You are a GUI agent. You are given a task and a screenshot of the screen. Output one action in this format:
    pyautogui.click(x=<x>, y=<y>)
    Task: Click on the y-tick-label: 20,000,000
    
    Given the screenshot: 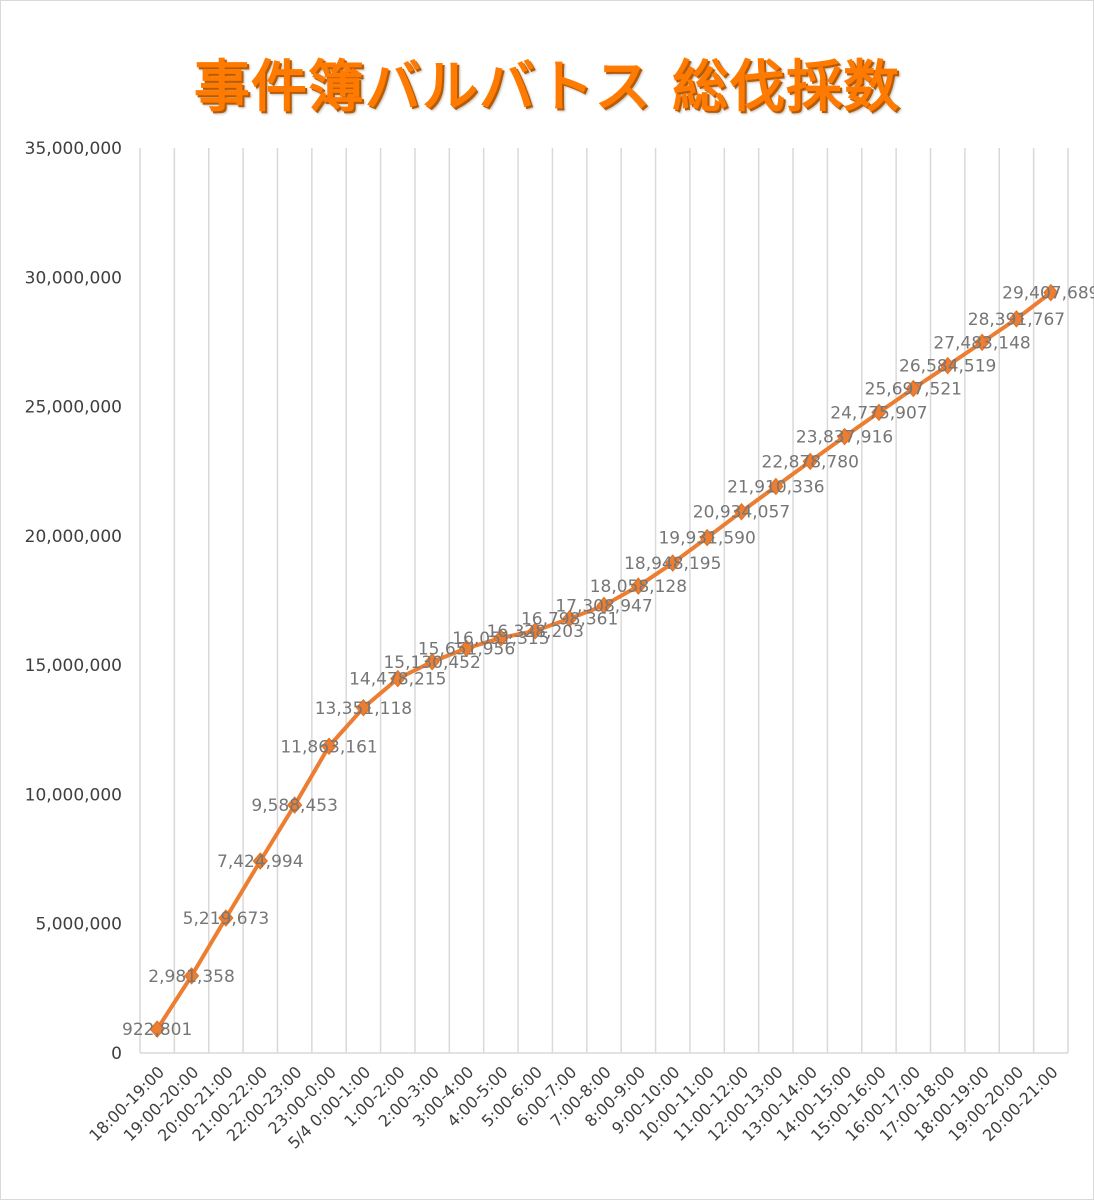 What is the action you would take?
    pyautogui.click(x=73, y=537)
    